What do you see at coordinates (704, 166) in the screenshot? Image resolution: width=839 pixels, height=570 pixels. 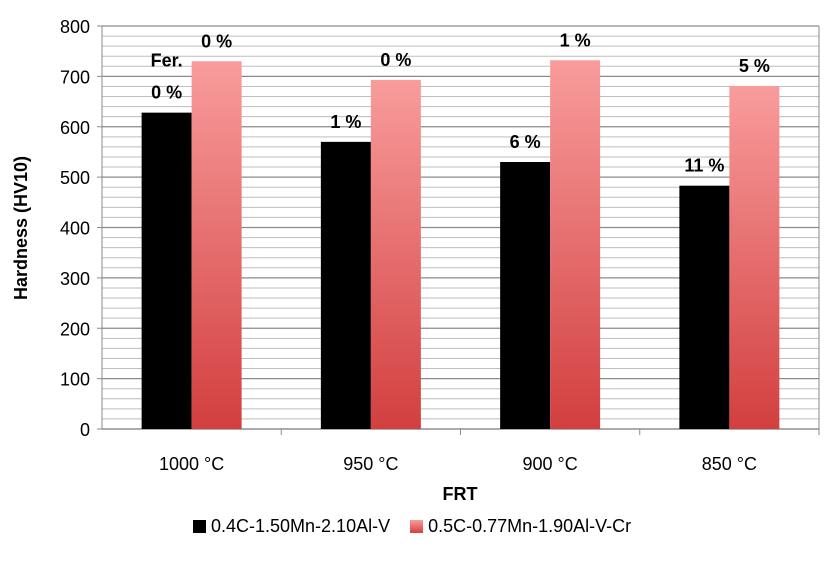 I see `data-label: 11 %` at bounding box center [704, 166].